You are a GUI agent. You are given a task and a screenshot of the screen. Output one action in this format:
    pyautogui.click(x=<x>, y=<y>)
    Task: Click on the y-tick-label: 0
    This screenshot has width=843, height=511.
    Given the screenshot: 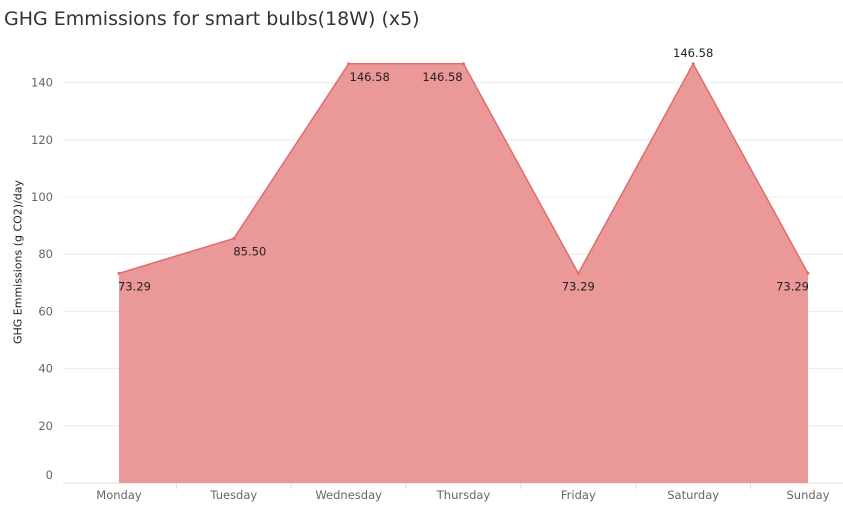 What is the action you would take?
    pyautogui.click(x=49, y=475)
    